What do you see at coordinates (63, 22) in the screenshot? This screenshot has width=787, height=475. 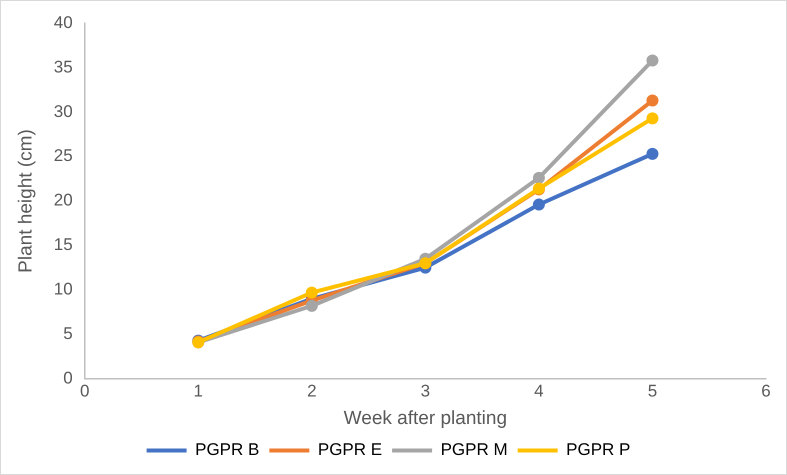 I see `y-tick-label: 40` at bounding box center [63, 22].